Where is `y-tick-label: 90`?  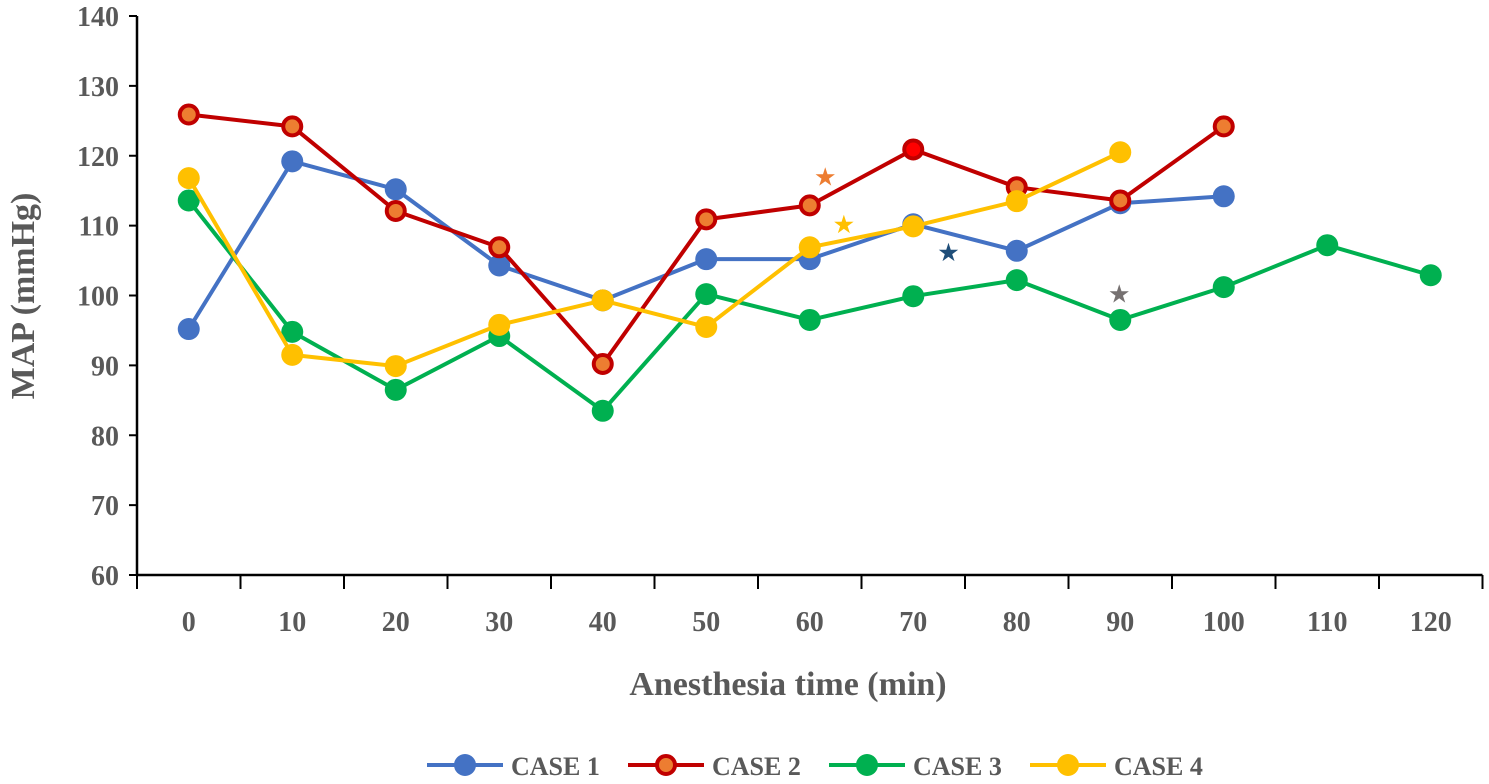 y-tick-label: 90 is located at coordinates (105, 366).